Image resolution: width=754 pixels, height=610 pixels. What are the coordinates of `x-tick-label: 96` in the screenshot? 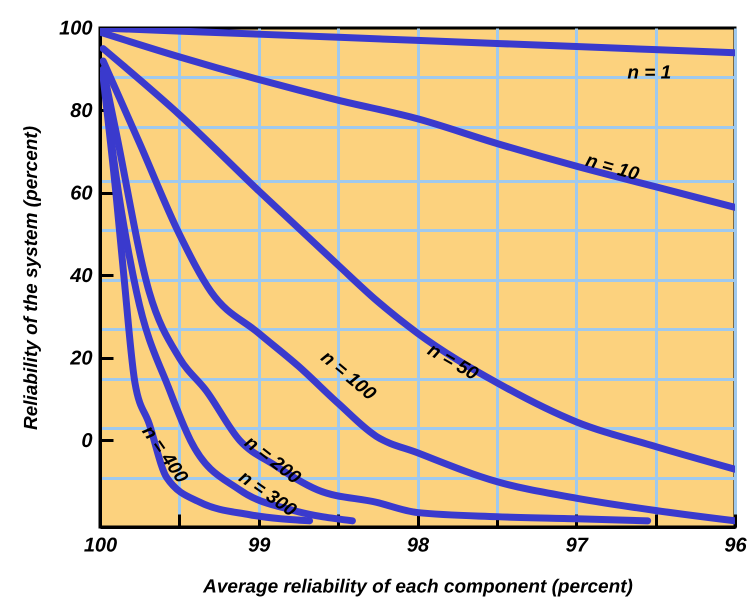 It's located at (736, 545).